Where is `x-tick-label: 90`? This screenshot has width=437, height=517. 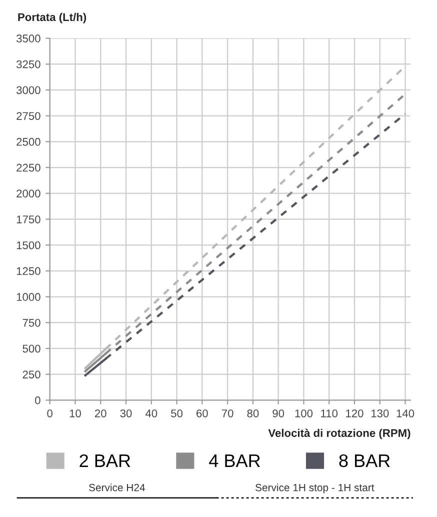
x-tick-label: 90 is located at coordinates (278, 413).